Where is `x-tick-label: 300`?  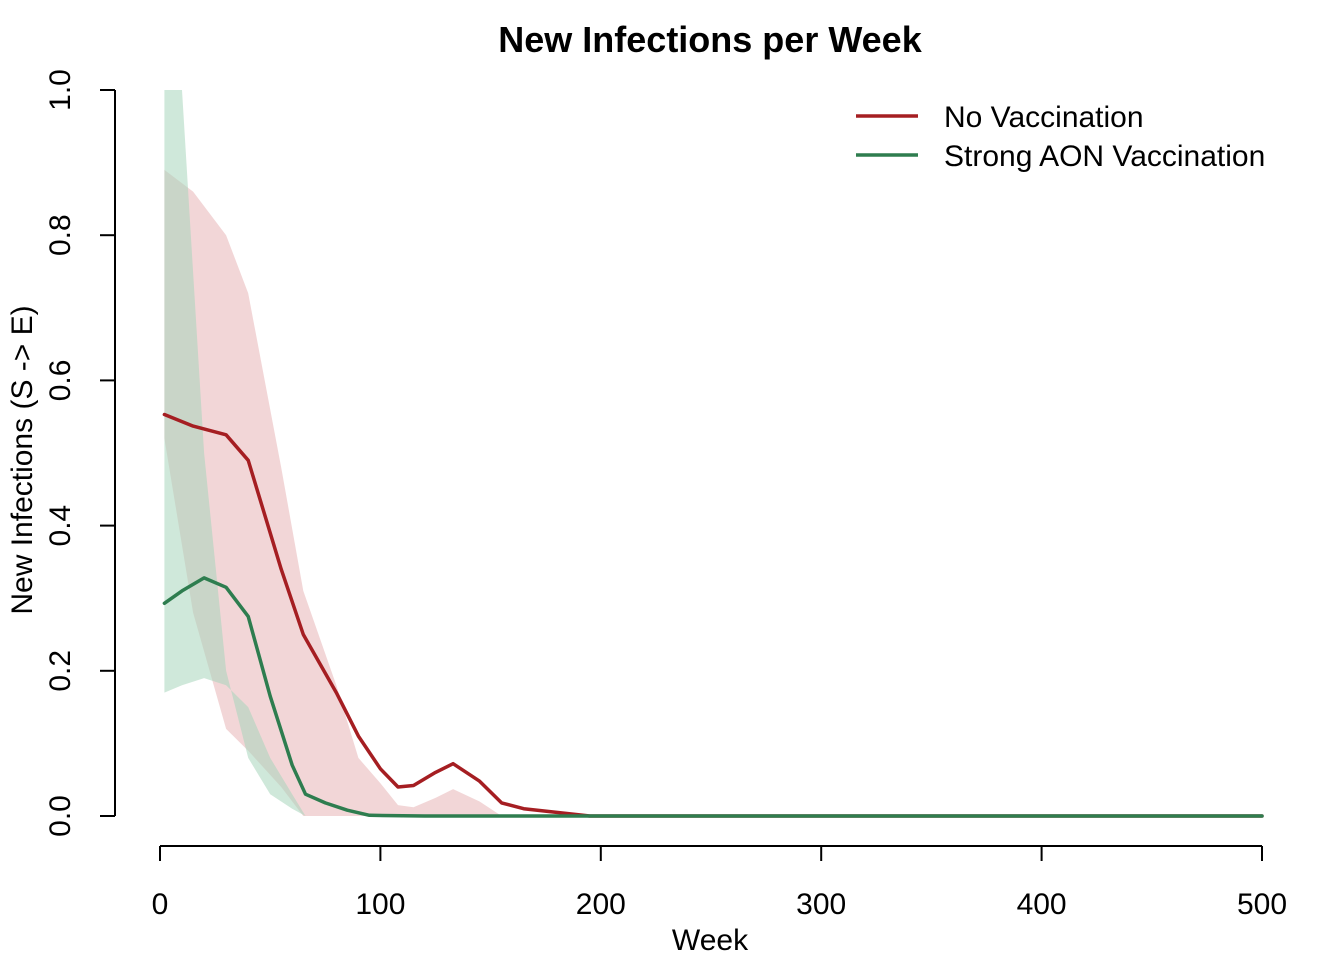 x-tick-label: 300 is located at coordinates (821, 904).